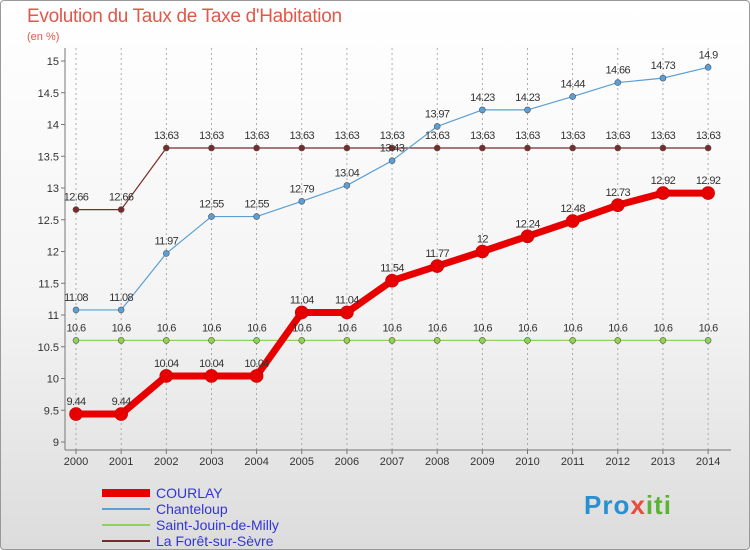  Describe the element at coordinates (437, 462) in the screenshot. I see `x-tick-label: 2008` at that location.